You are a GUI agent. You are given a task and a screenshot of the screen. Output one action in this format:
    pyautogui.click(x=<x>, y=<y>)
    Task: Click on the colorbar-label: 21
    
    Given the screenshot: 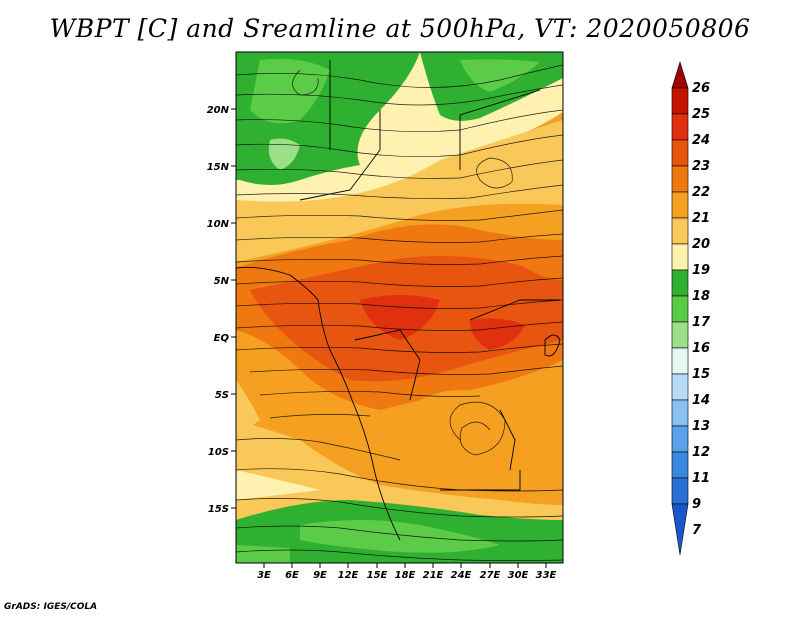 What is the action you would take?
    pyautogui.click(x=701, y=218)
    